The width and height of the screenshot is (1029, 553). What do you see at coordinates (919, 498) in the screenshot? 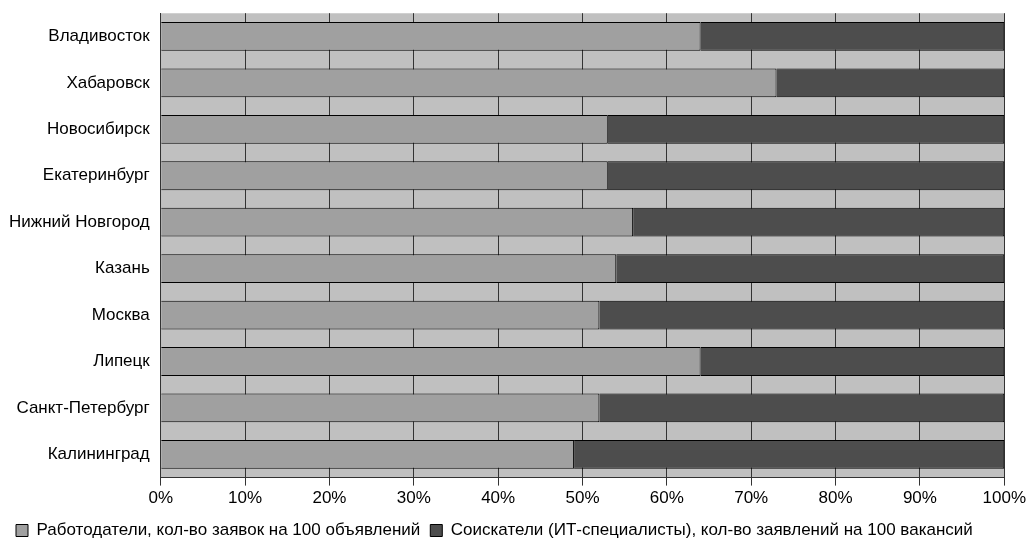
I see `x-tick-label: 90%` at bounding box center [919, 498].